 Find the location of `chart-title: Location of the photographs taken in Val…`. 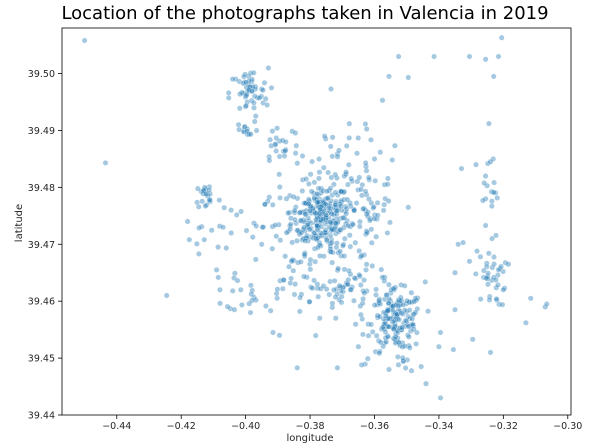

chart-title: Location of the photographs taken in Val… is located at coordinates (304, 13).